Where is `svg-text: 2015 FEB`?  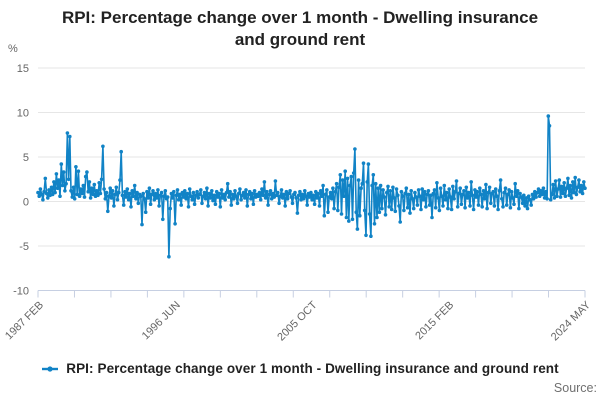 svg-text: 2015 FEB is located at coordinates (434, 320).